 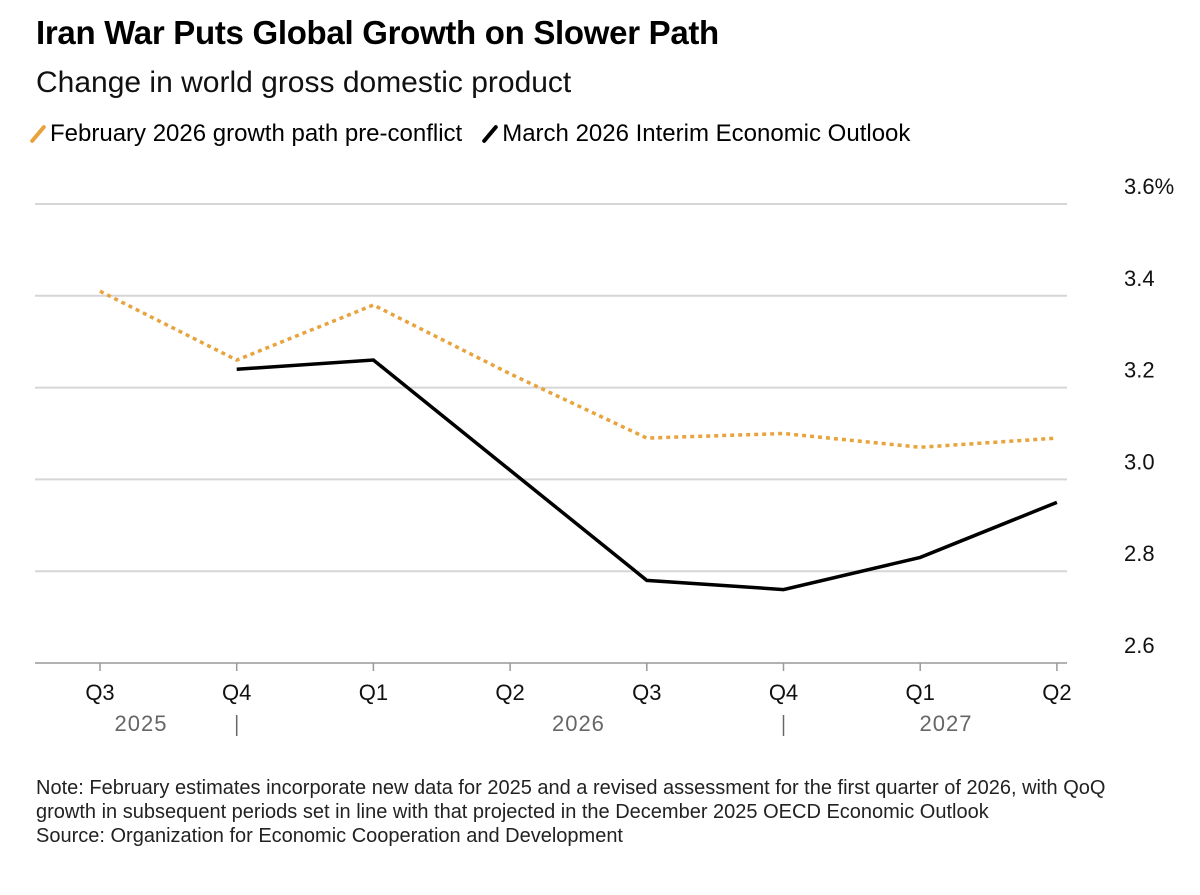 I want to click on legend-item-march: March 2026 Interim Economic Outlook, so click(x=696, y=134).